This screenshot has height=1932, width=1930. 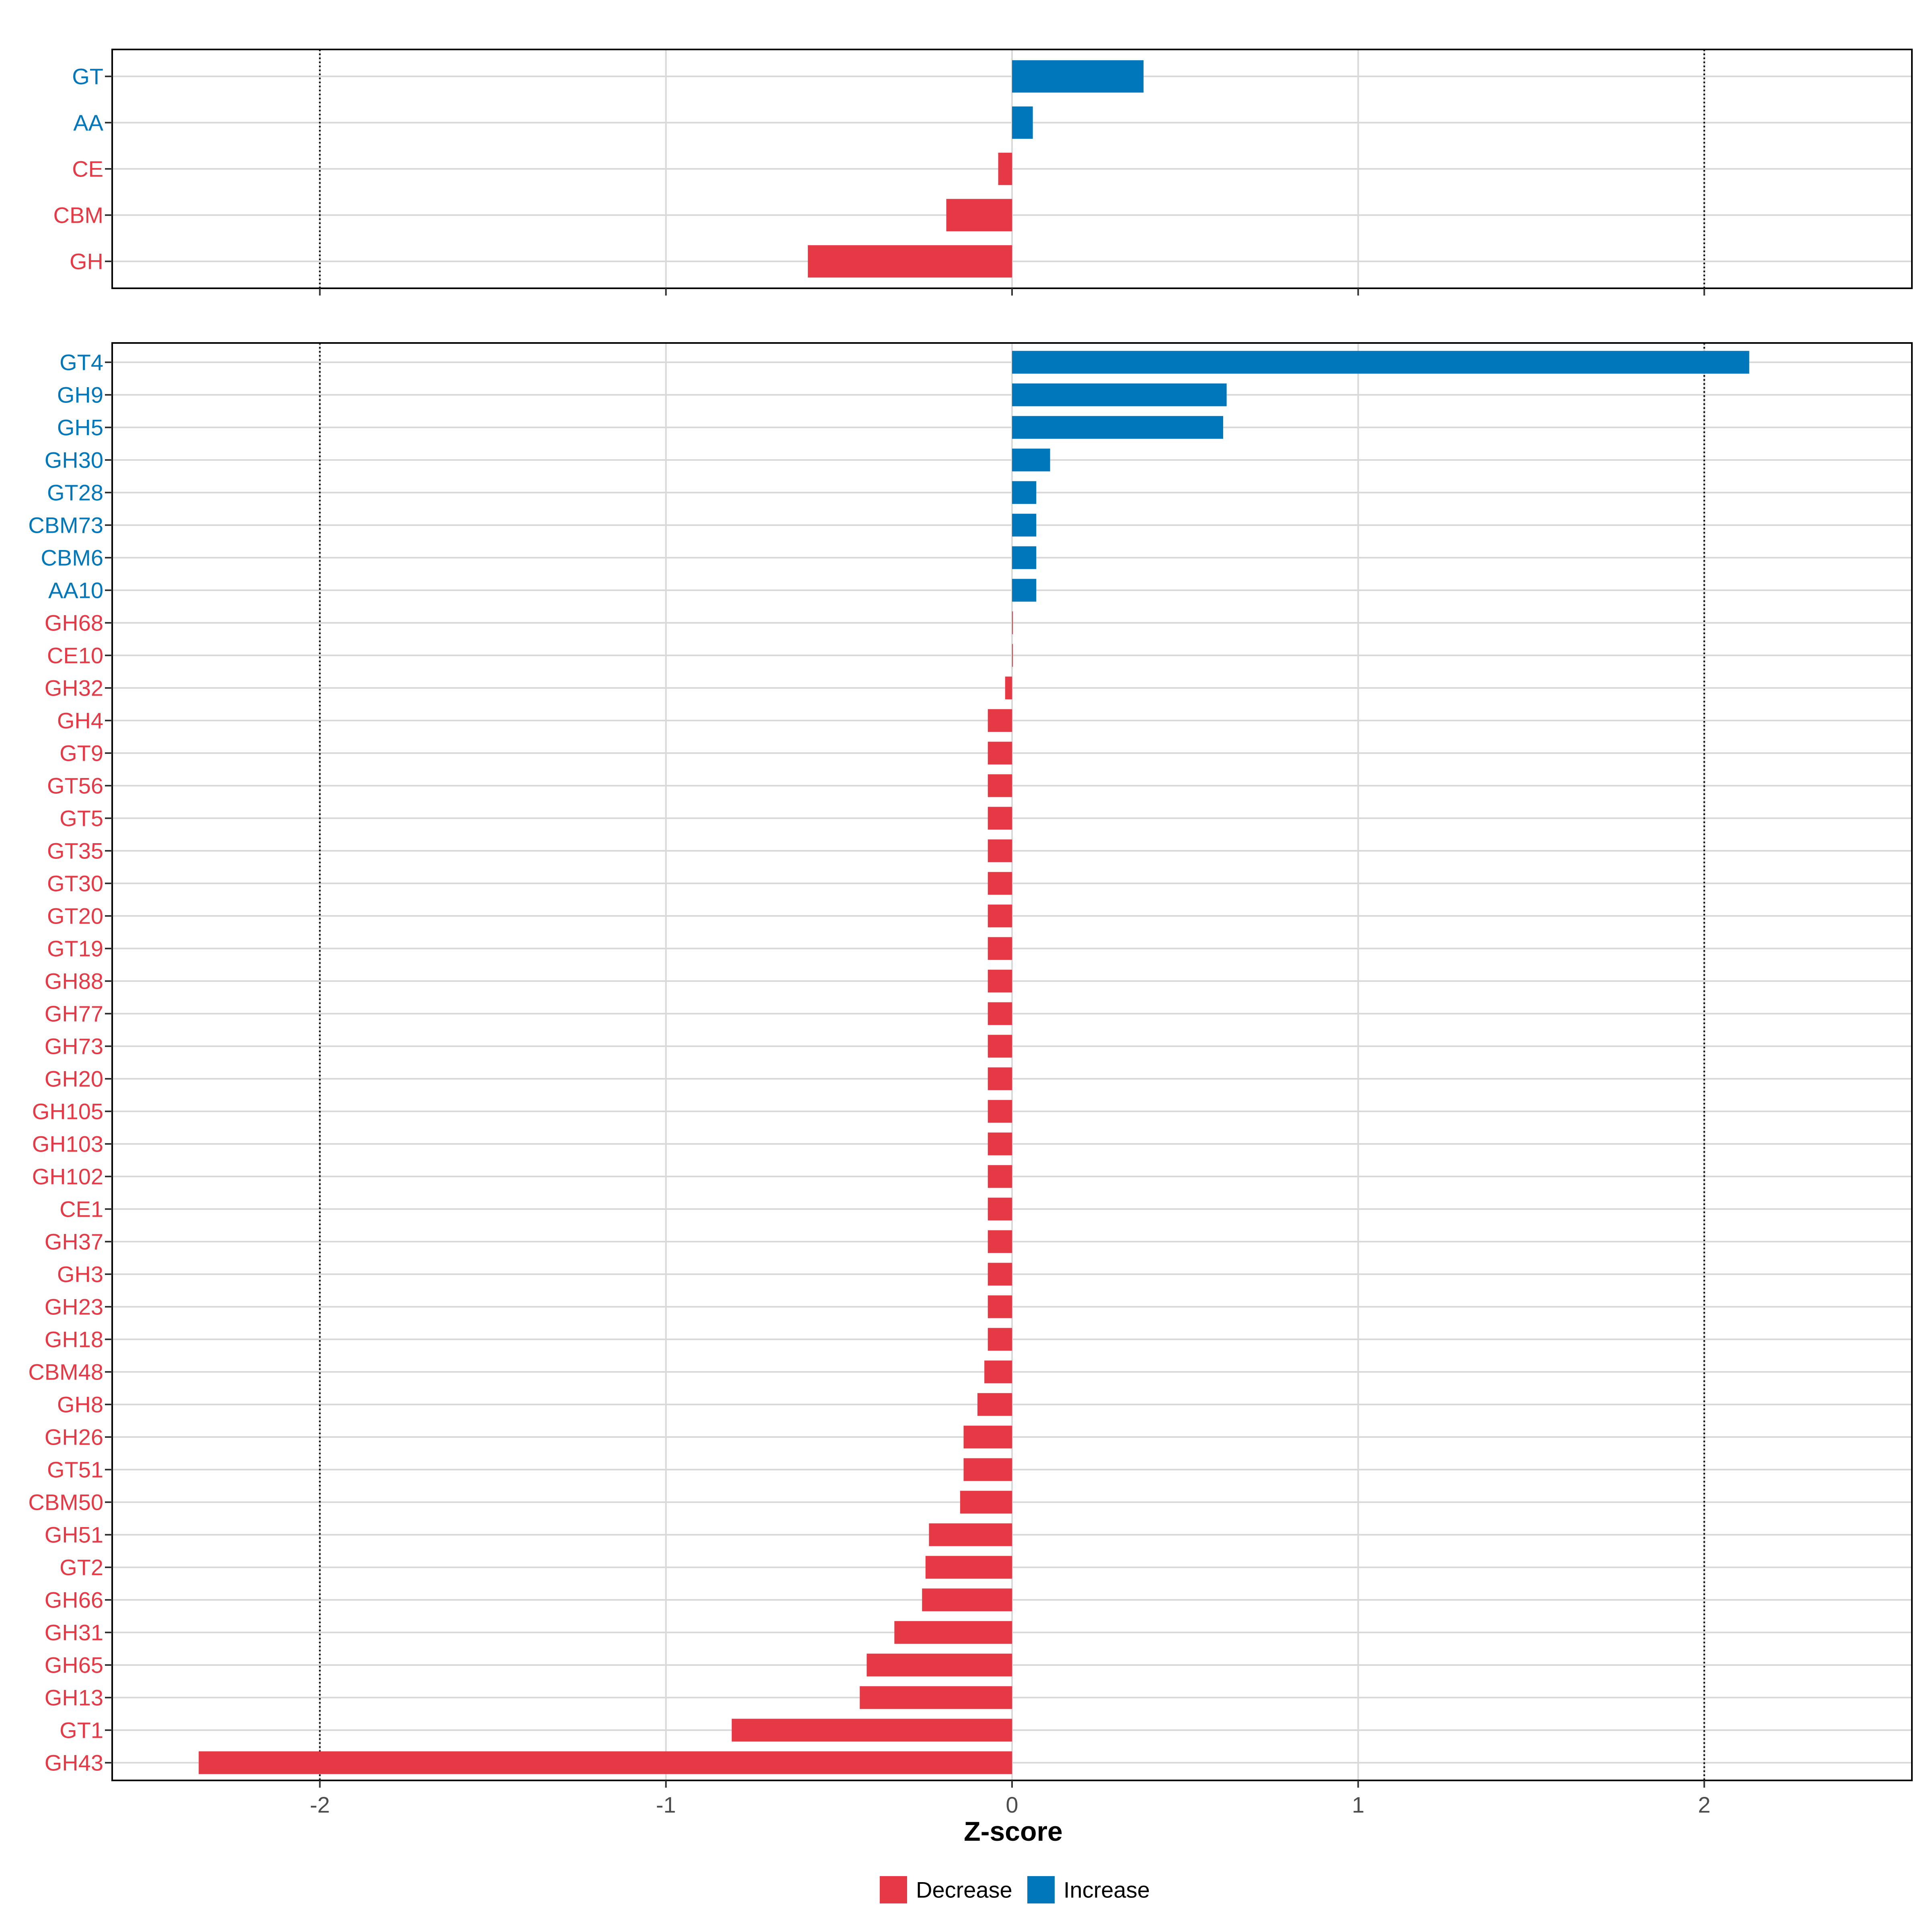 What do you see at coordinates (1012, 655) in the screenshot?
I see `bottom-bar-ce10` at bounding box center [1012, 655].